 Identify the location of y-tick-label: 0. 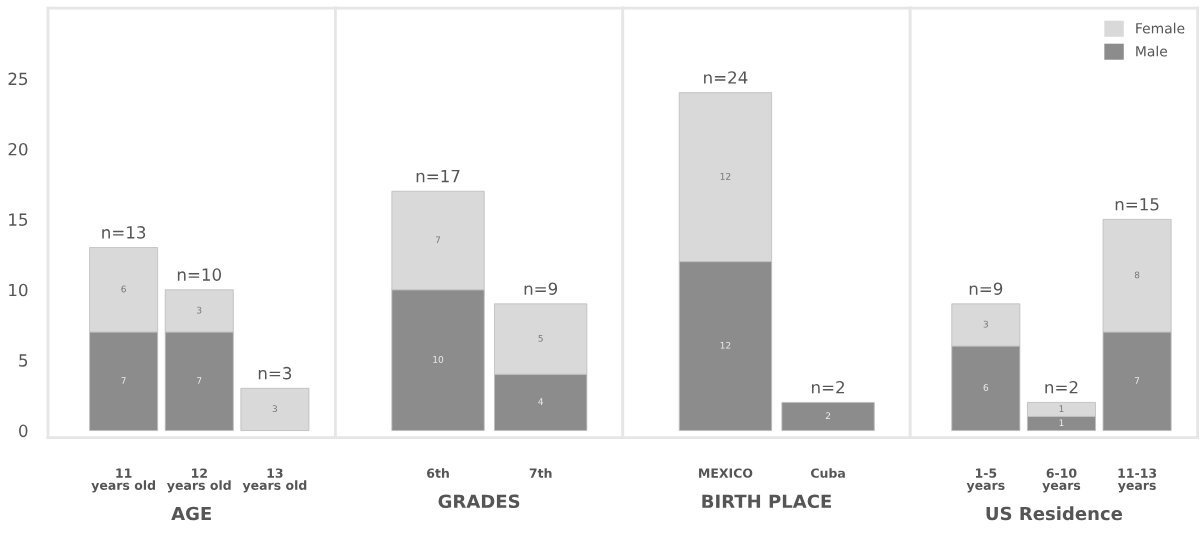
(23, 431).